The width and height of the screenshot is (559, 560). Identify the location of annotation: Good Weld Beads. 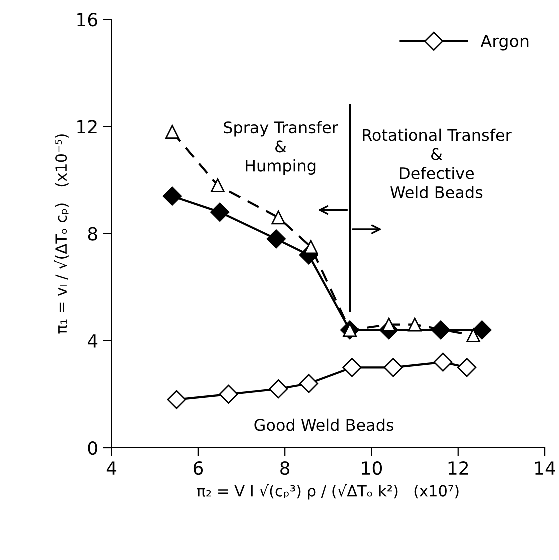
(324, 425).